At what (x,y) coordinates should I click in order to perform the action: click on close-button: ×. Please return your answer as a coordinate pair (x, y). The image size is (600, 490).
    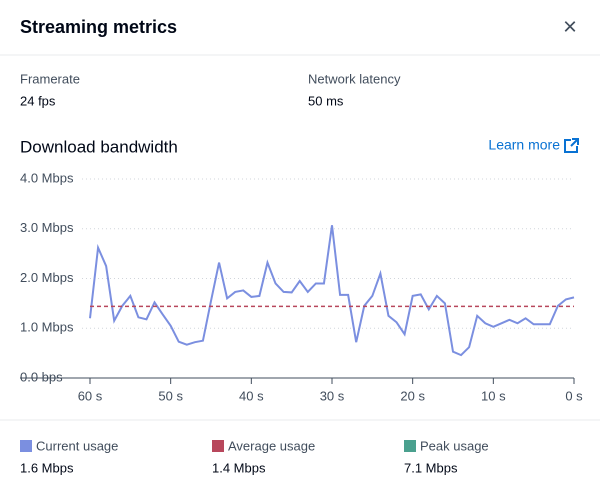
    Looking at the image, I should click on (570, 26).